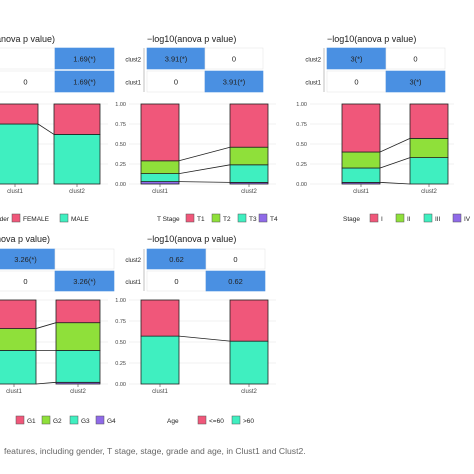 The height and width of the screenshot is (474, 474). I want to click on tstage-legend-label: T4, so click(274, 219).